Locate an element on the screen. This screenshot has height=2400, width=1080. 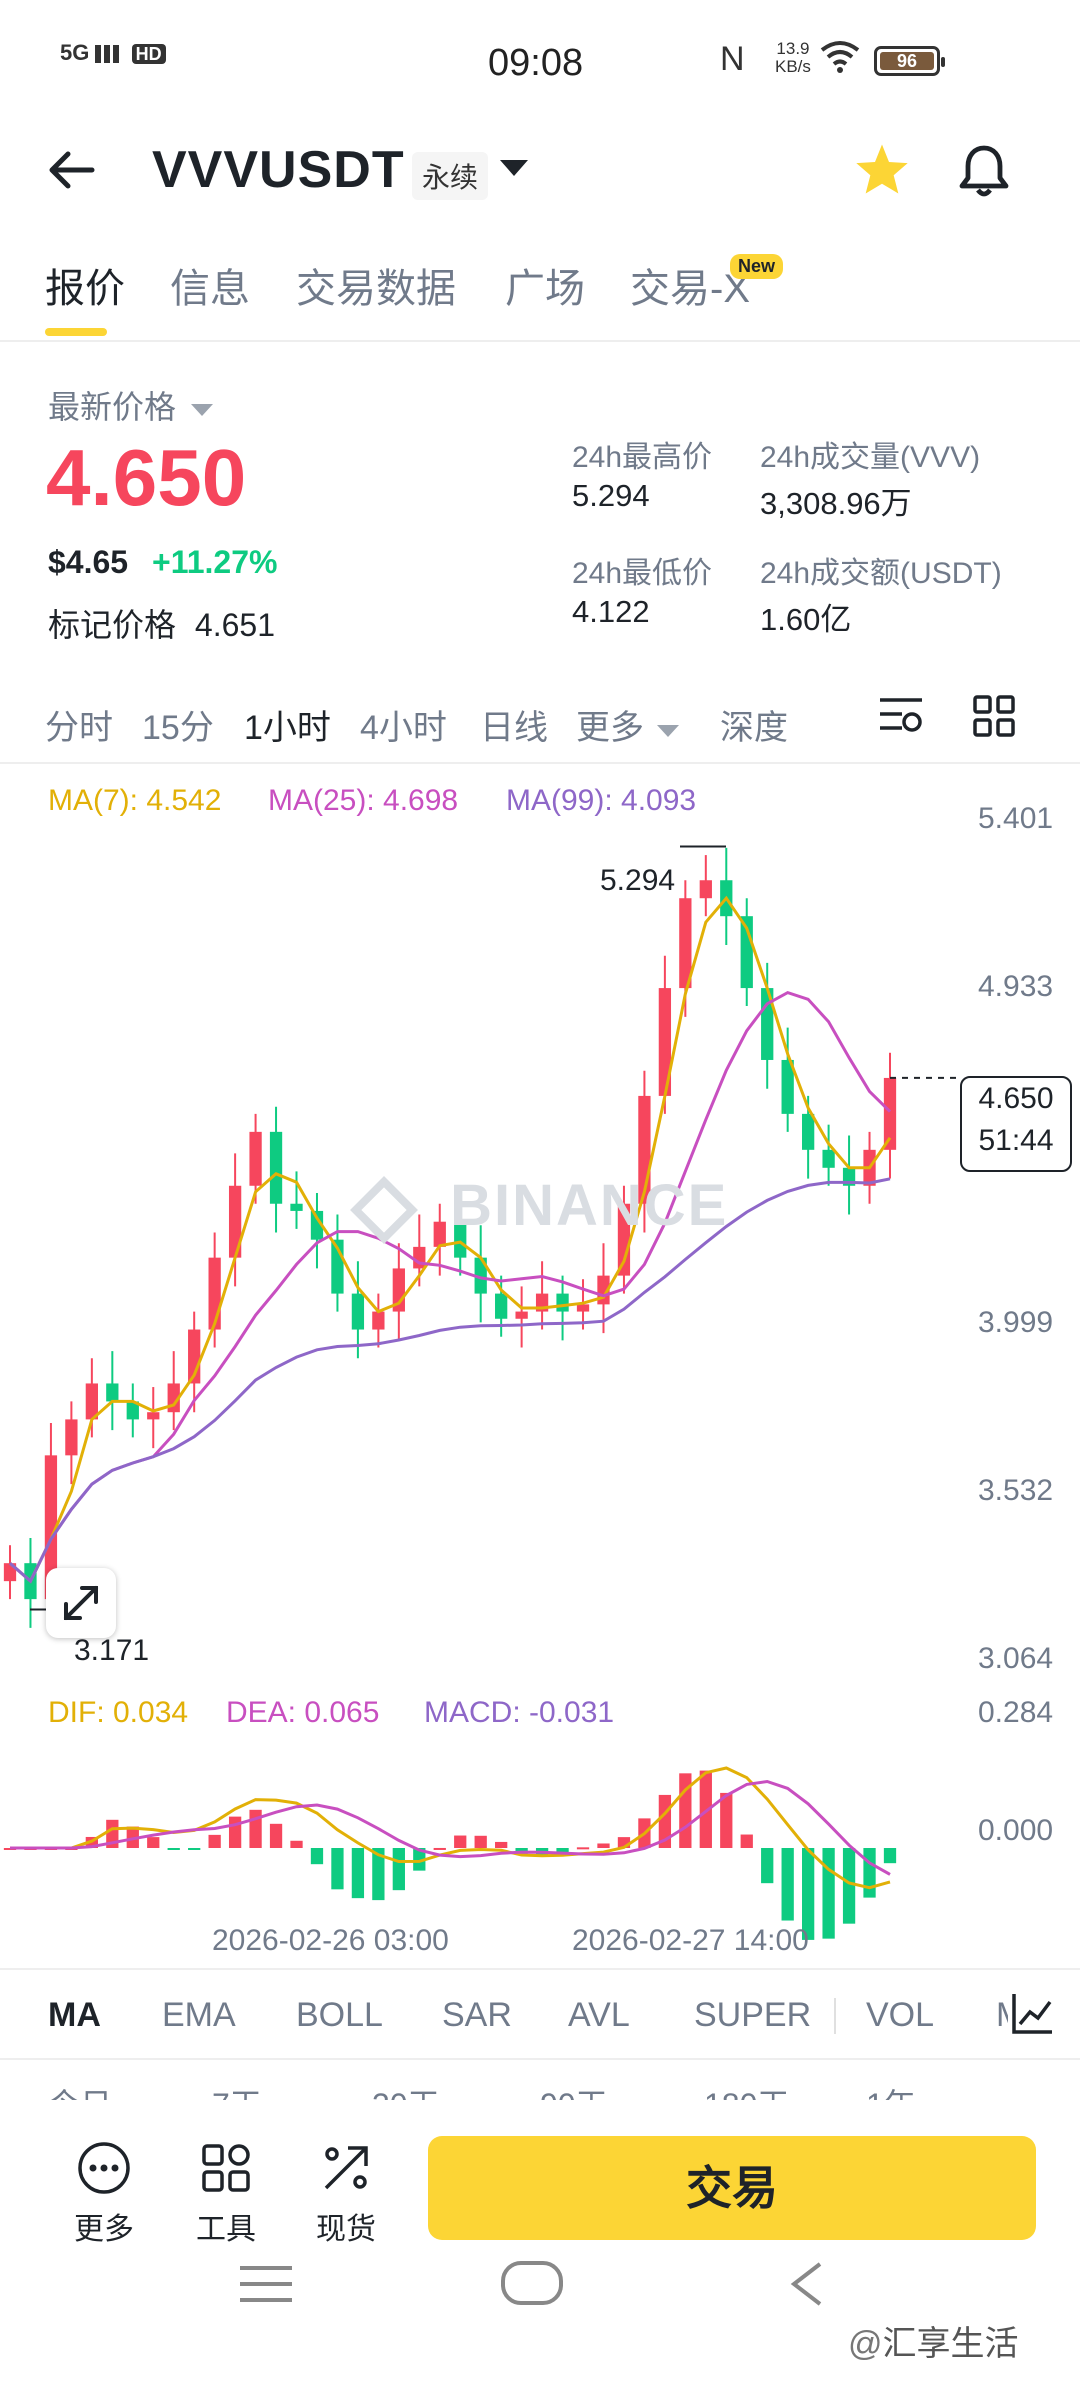
back-button is located at coordinates (71, 172).